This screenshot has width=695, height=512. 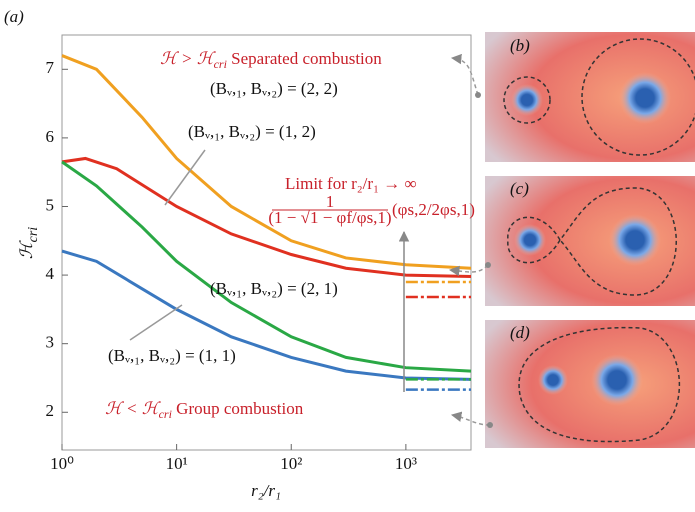 I want to click on y-tick-label: 5, so click(x=50, y=204).